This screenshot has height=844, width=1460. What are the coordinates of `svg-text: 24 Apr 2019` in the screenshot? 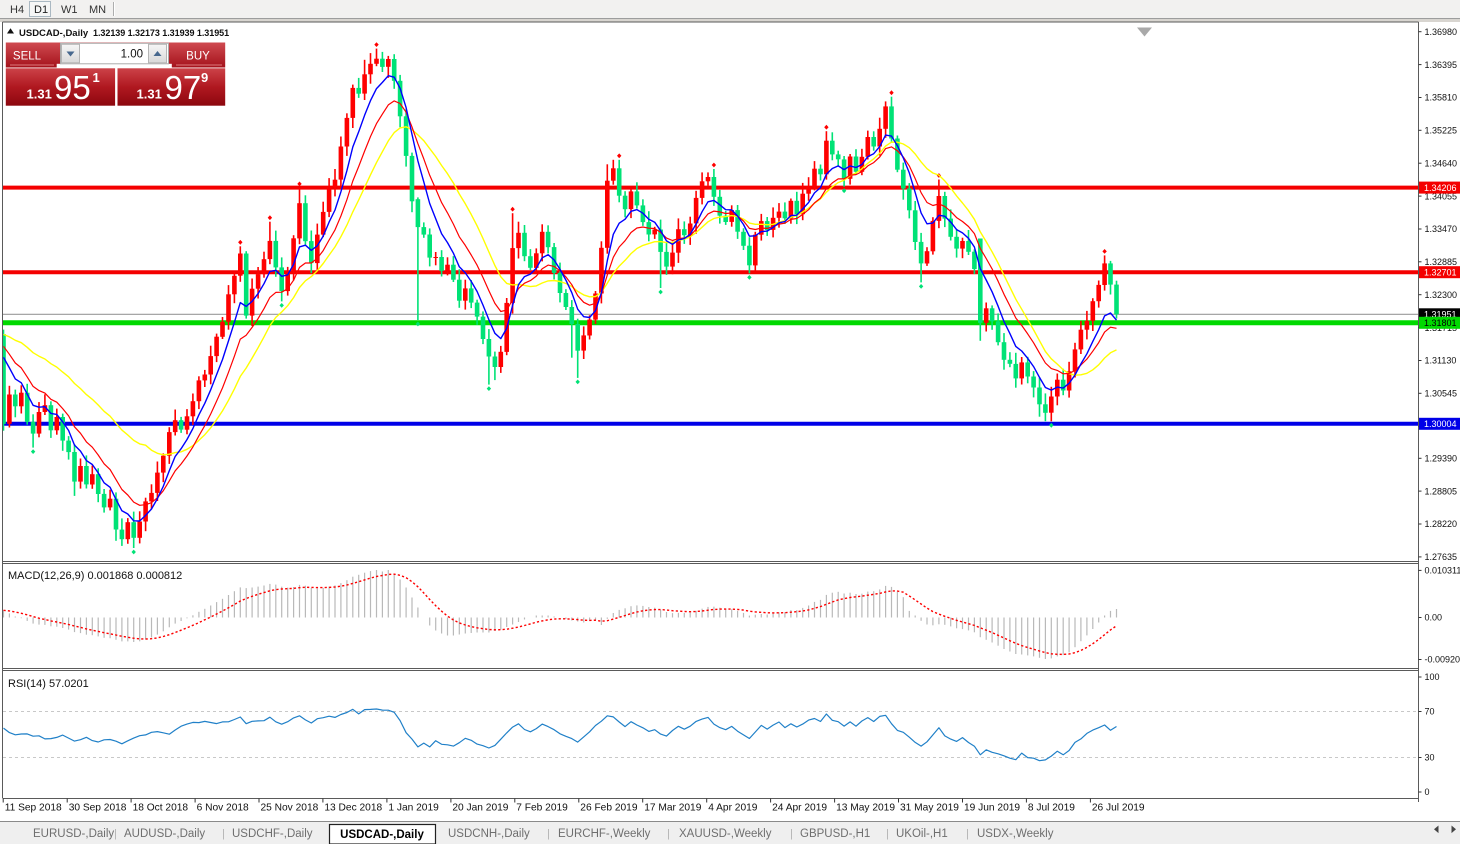 It's located at (799, 808).